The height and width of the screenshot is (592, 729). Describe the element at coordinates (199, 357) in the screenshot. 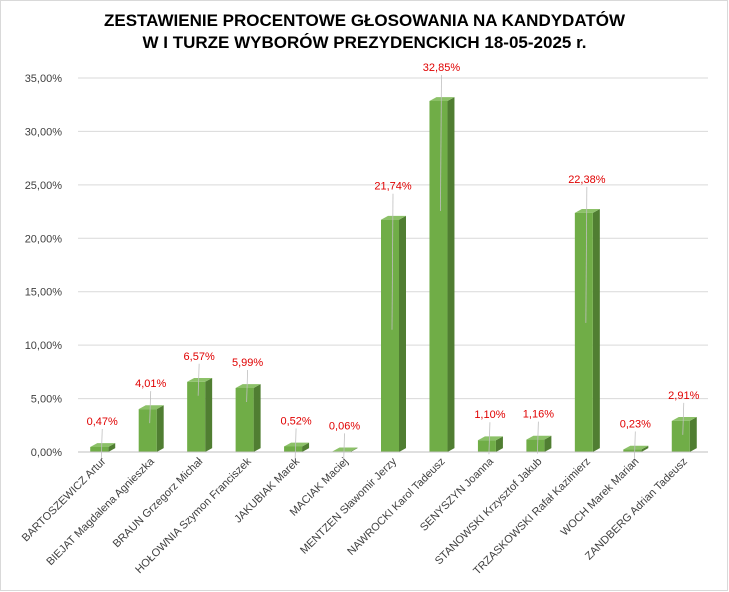

I see `data-label: 6,57%` at that location.